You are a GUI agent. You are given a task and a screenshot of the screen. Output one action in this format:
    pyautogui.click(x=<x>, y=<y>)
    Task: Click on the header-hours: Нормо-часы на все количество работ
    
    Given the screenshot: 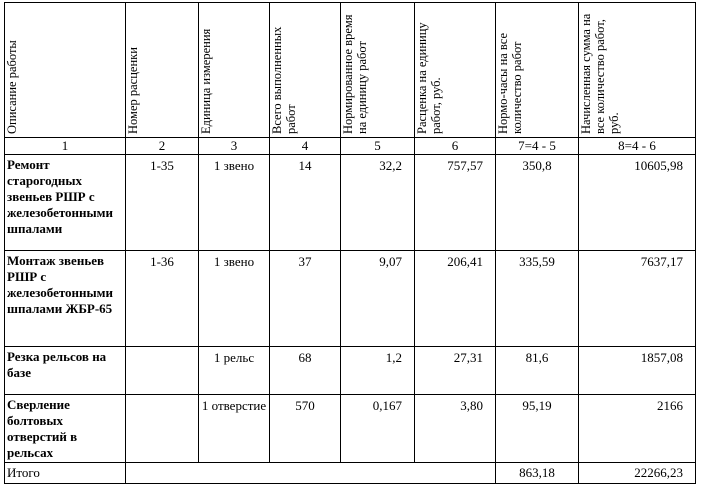 What is the action you would take?
    pyautogui.click(x=510, y=83)
    